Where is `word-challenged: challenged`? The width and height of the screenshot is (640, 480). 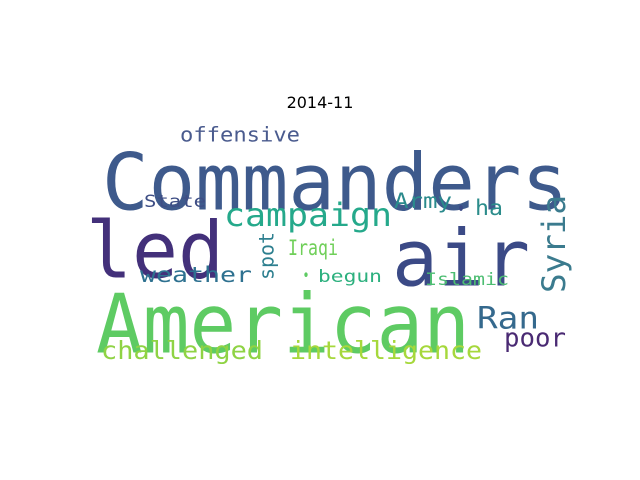
word-challenged: challenged is located at coordinates (182, 350).